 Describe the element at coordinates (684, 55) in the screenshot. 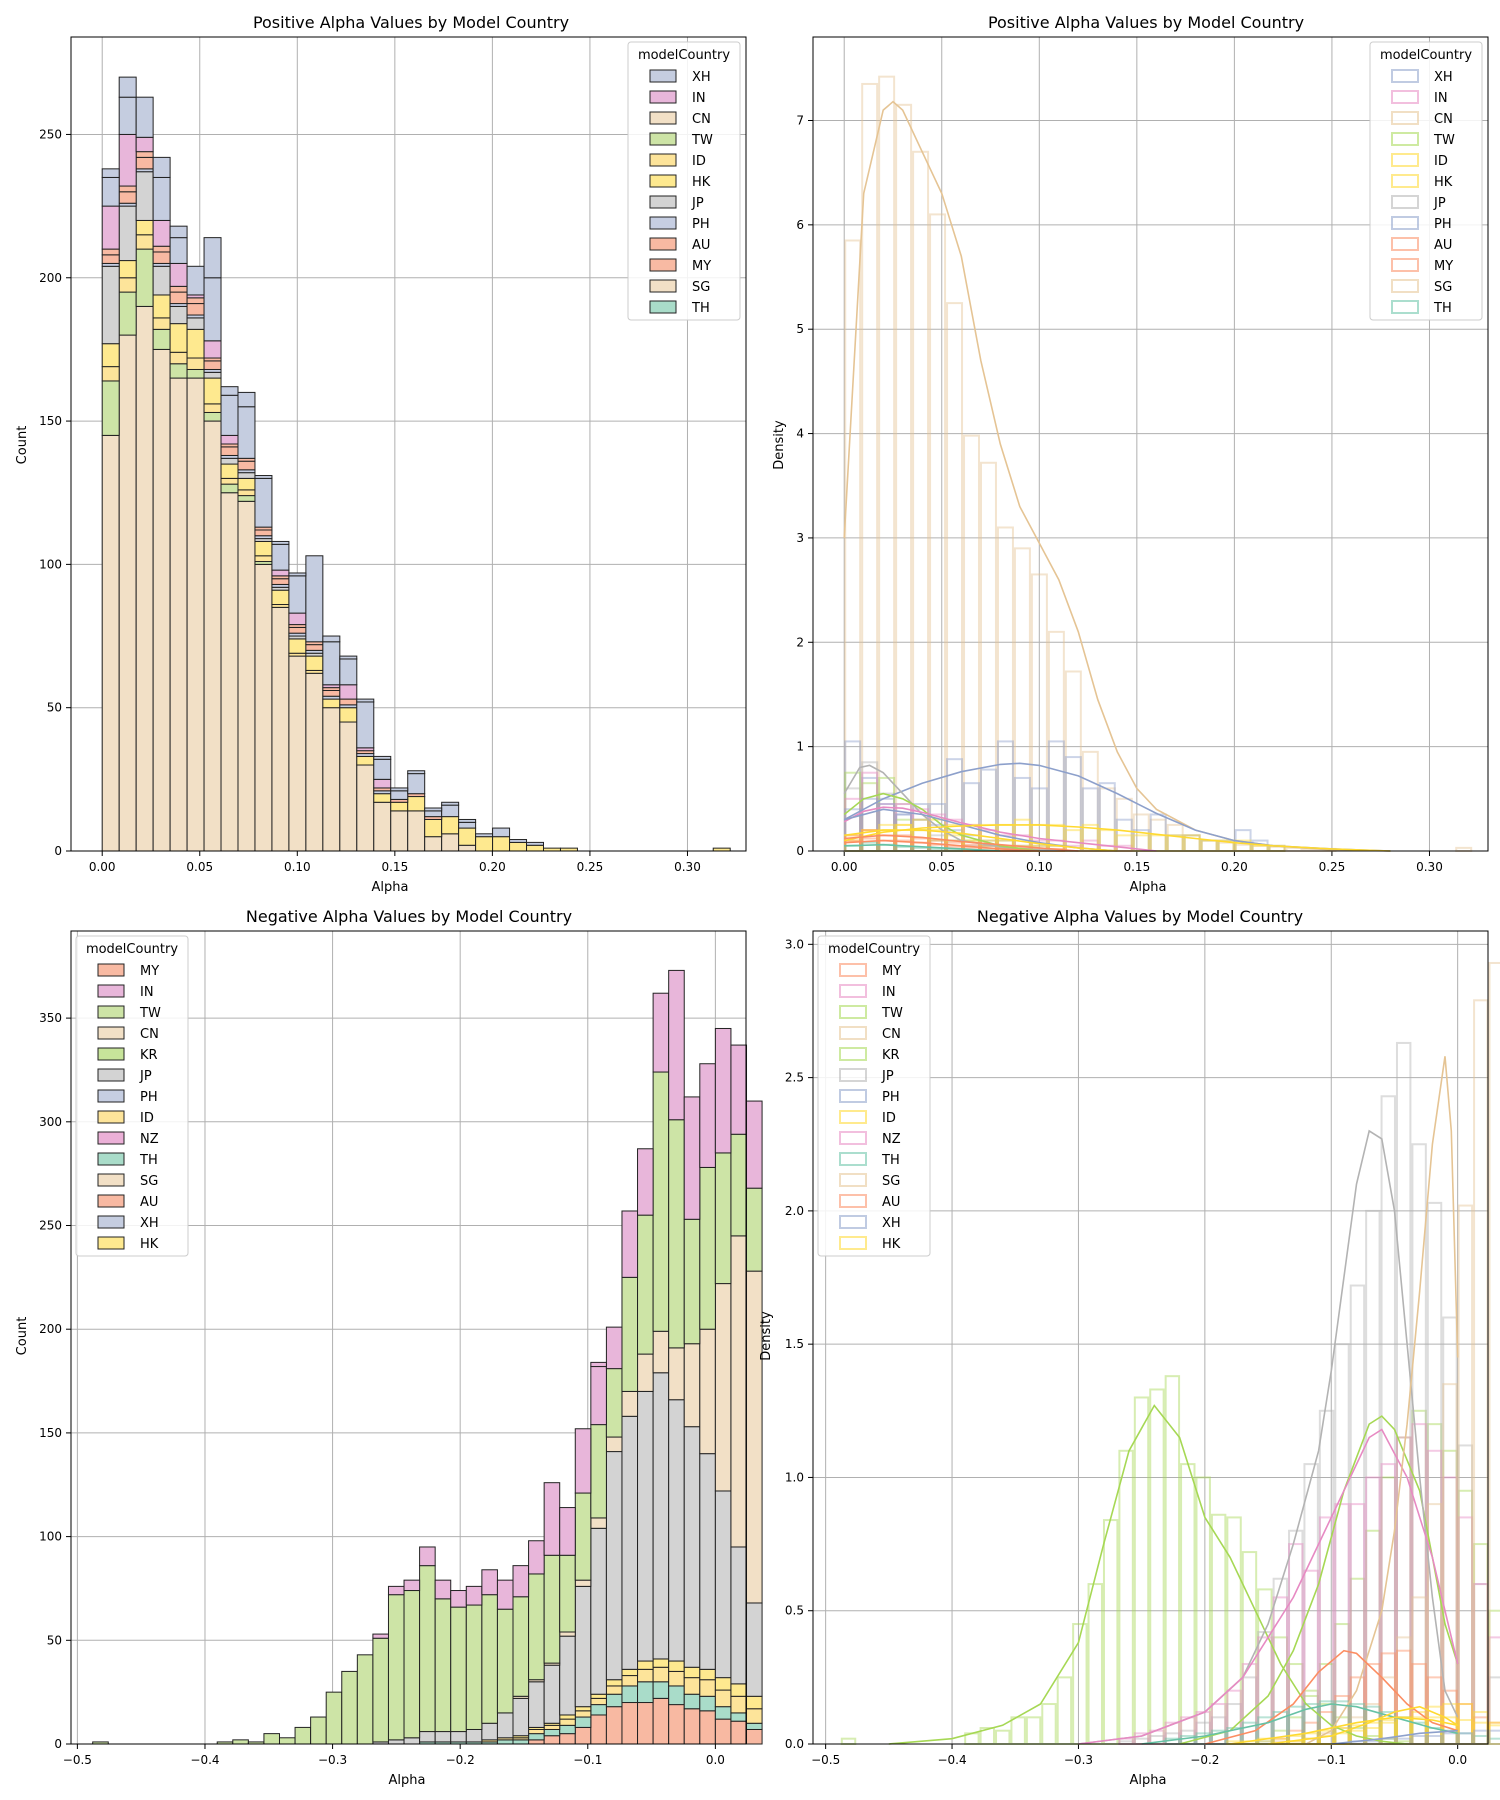

I see `legend-title: modelCountry` at that location.